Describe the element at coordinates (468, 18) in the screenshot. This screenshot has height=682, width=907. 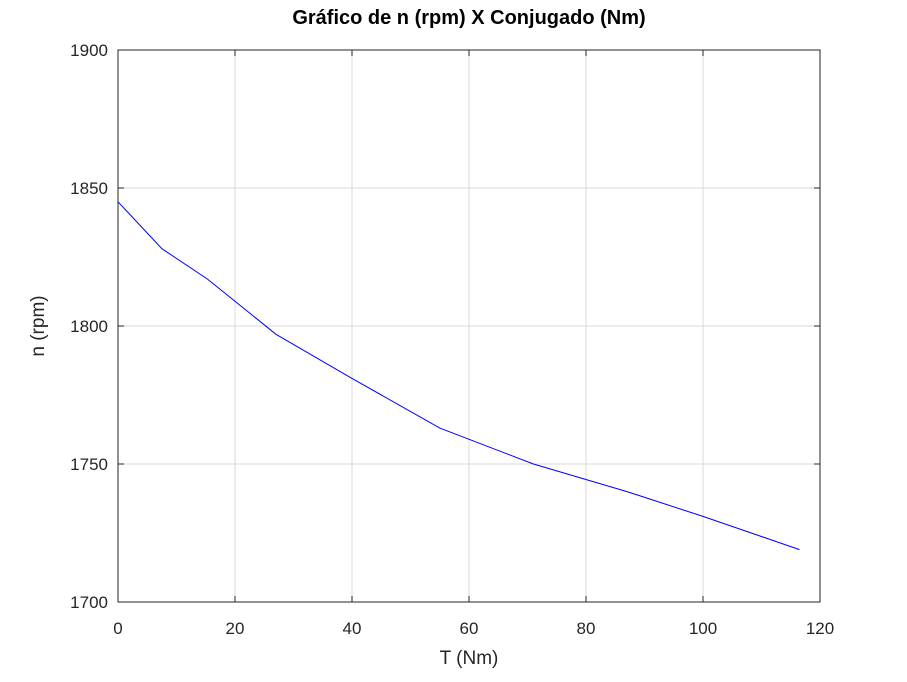
I see `chart-title: Gráfico de n (rpm) X Conjugado (Nm)` at that location.